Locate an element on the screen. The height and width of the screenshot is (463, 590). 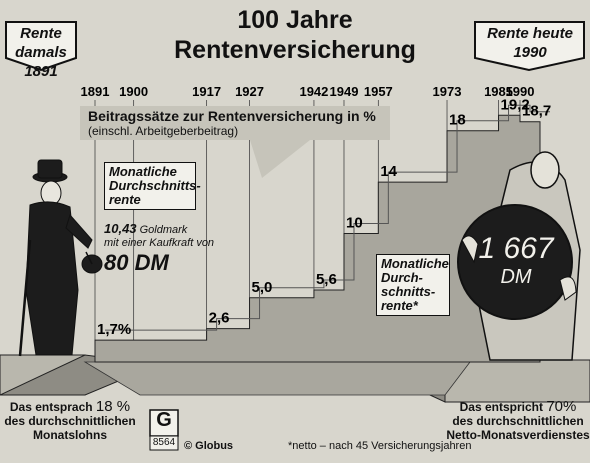
source-credit: © Globus is located at coordinates (209, 446).